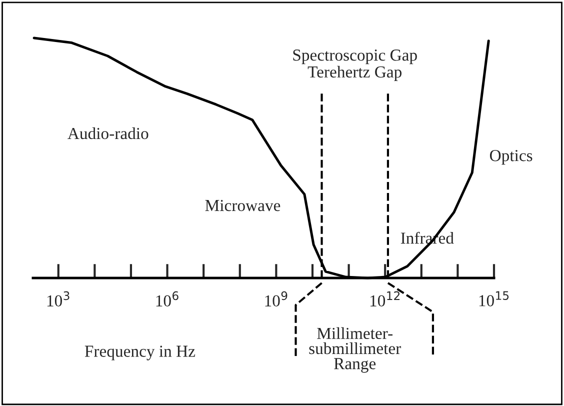 The height and width of the screenshot is (406, 564). What do you see at coordinates (494, 298) in the screenshot?
I see `x-tick-label: 10$^{15}$` at bounding box center [494, 298].